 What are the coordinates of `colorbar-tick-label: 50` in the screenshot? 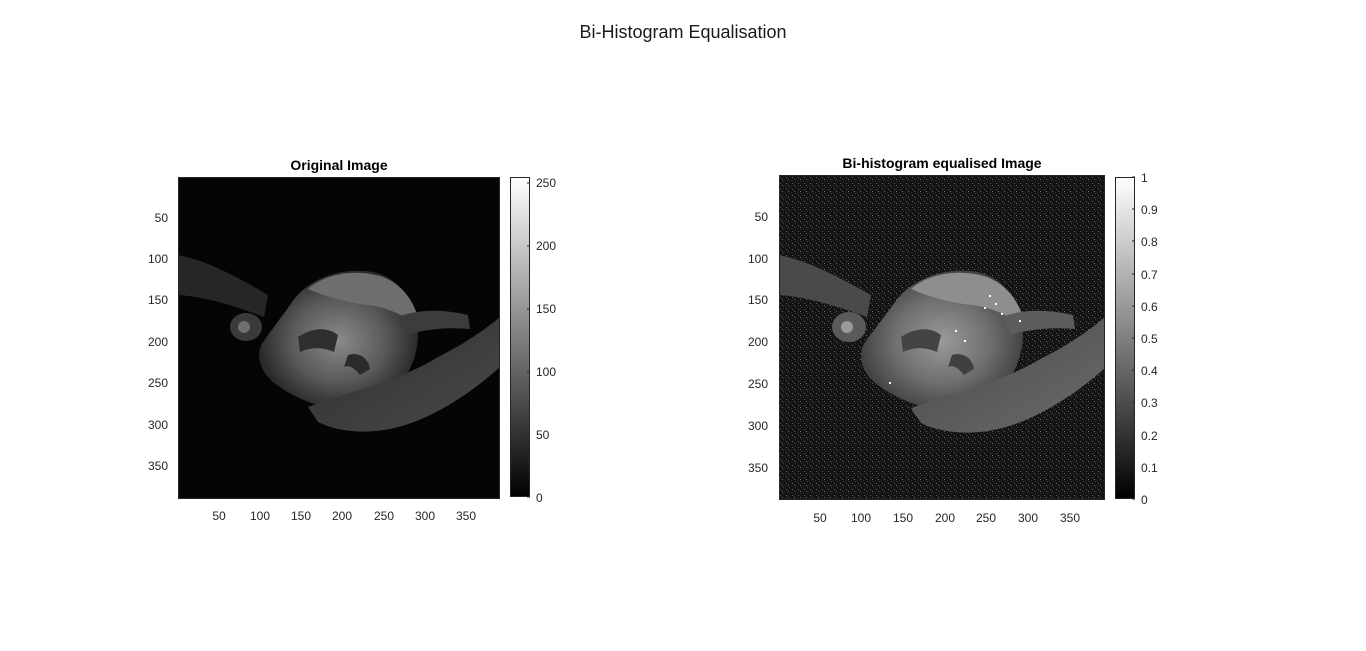 It's located at (543, 435).